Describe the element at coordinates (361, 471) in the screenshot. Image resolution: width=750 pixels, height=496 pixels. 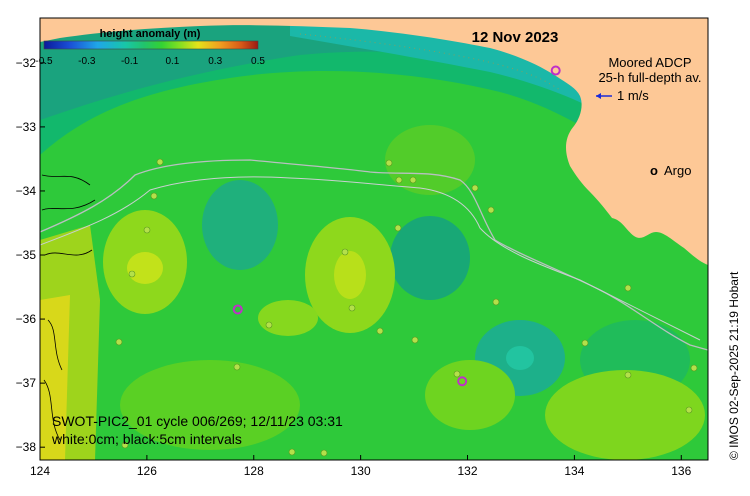
I see `x-tick-label: 130` at that location.